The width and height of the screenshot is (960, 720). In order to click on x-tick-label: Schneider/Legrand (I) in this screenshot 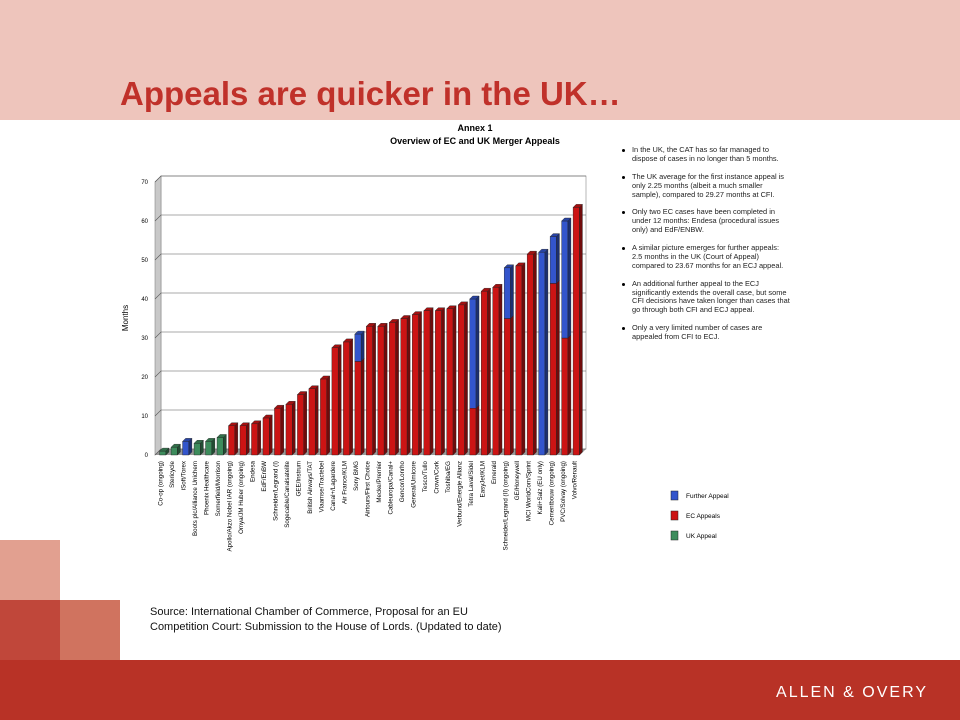, I will do `click(276, 491)`.